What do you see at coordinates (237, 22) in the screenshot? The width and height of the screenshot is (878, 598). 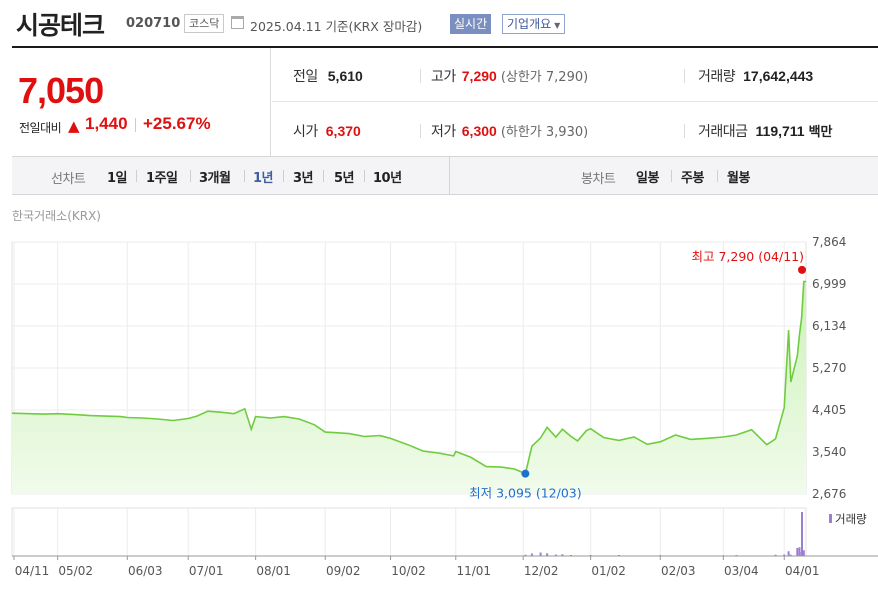 I see `calendar-icon` at bounding box center [237, 22].